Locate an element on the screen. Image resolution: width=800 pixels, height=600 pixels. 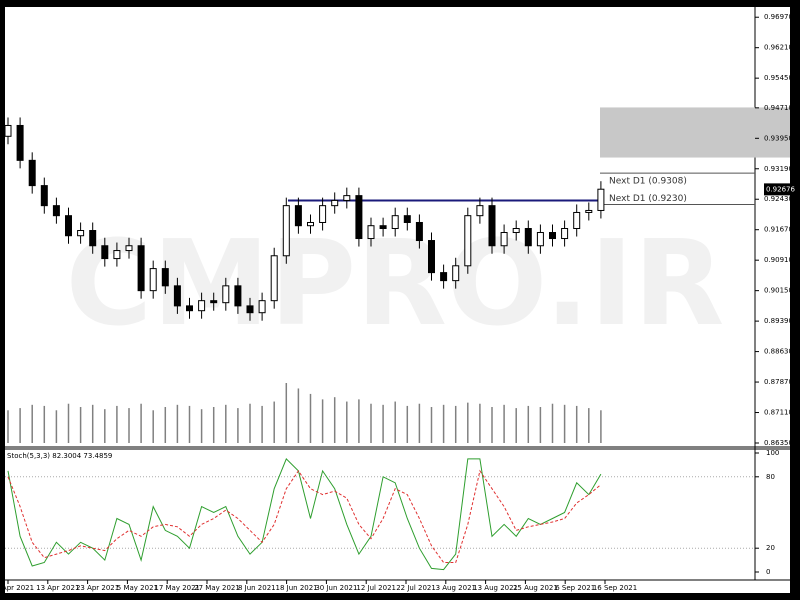
x-tick-label: 18 Jun 2021 is located at coordinates (297, 588).